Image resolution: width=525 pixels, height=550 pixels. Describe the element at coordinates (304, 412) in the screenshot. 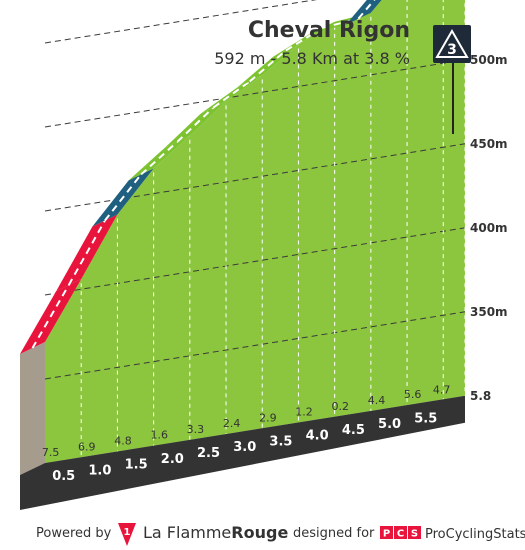

I see `gradient-label: 1.2` at that location.